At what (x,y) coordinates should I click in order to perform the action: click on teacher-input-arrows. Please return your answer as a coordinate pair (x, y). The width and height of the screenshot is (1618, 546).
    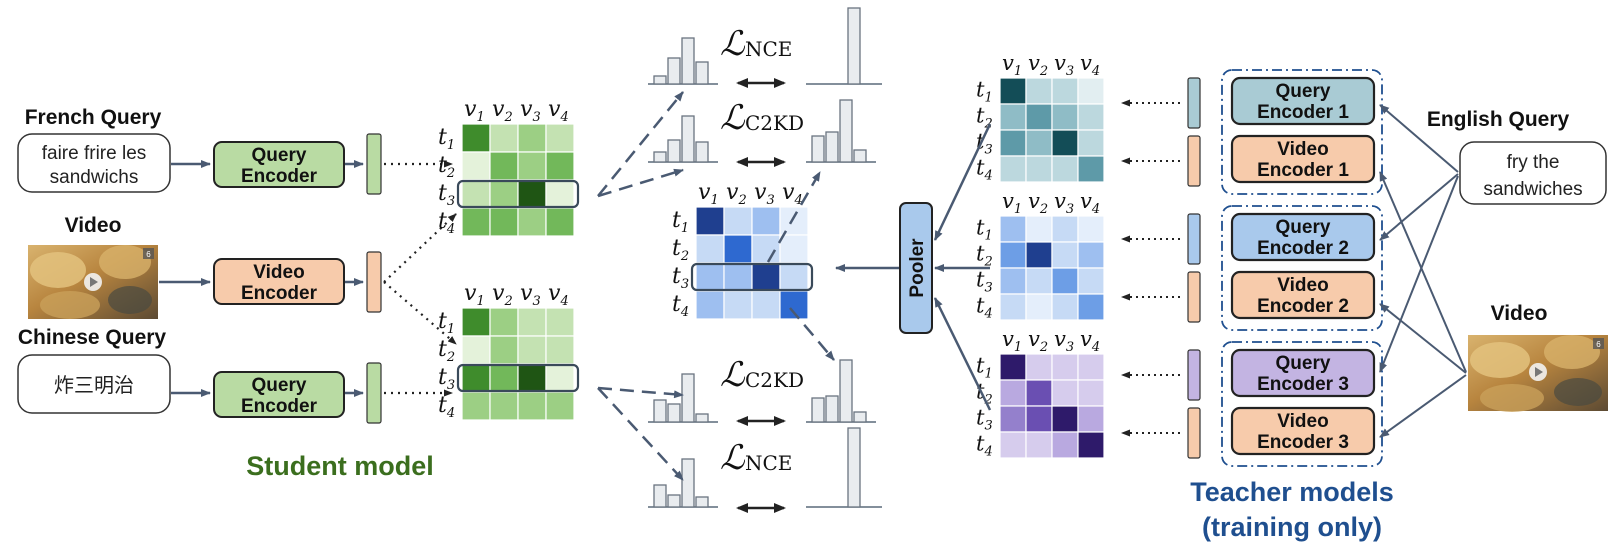
    Looking at the image, I should click on (1423, 271).